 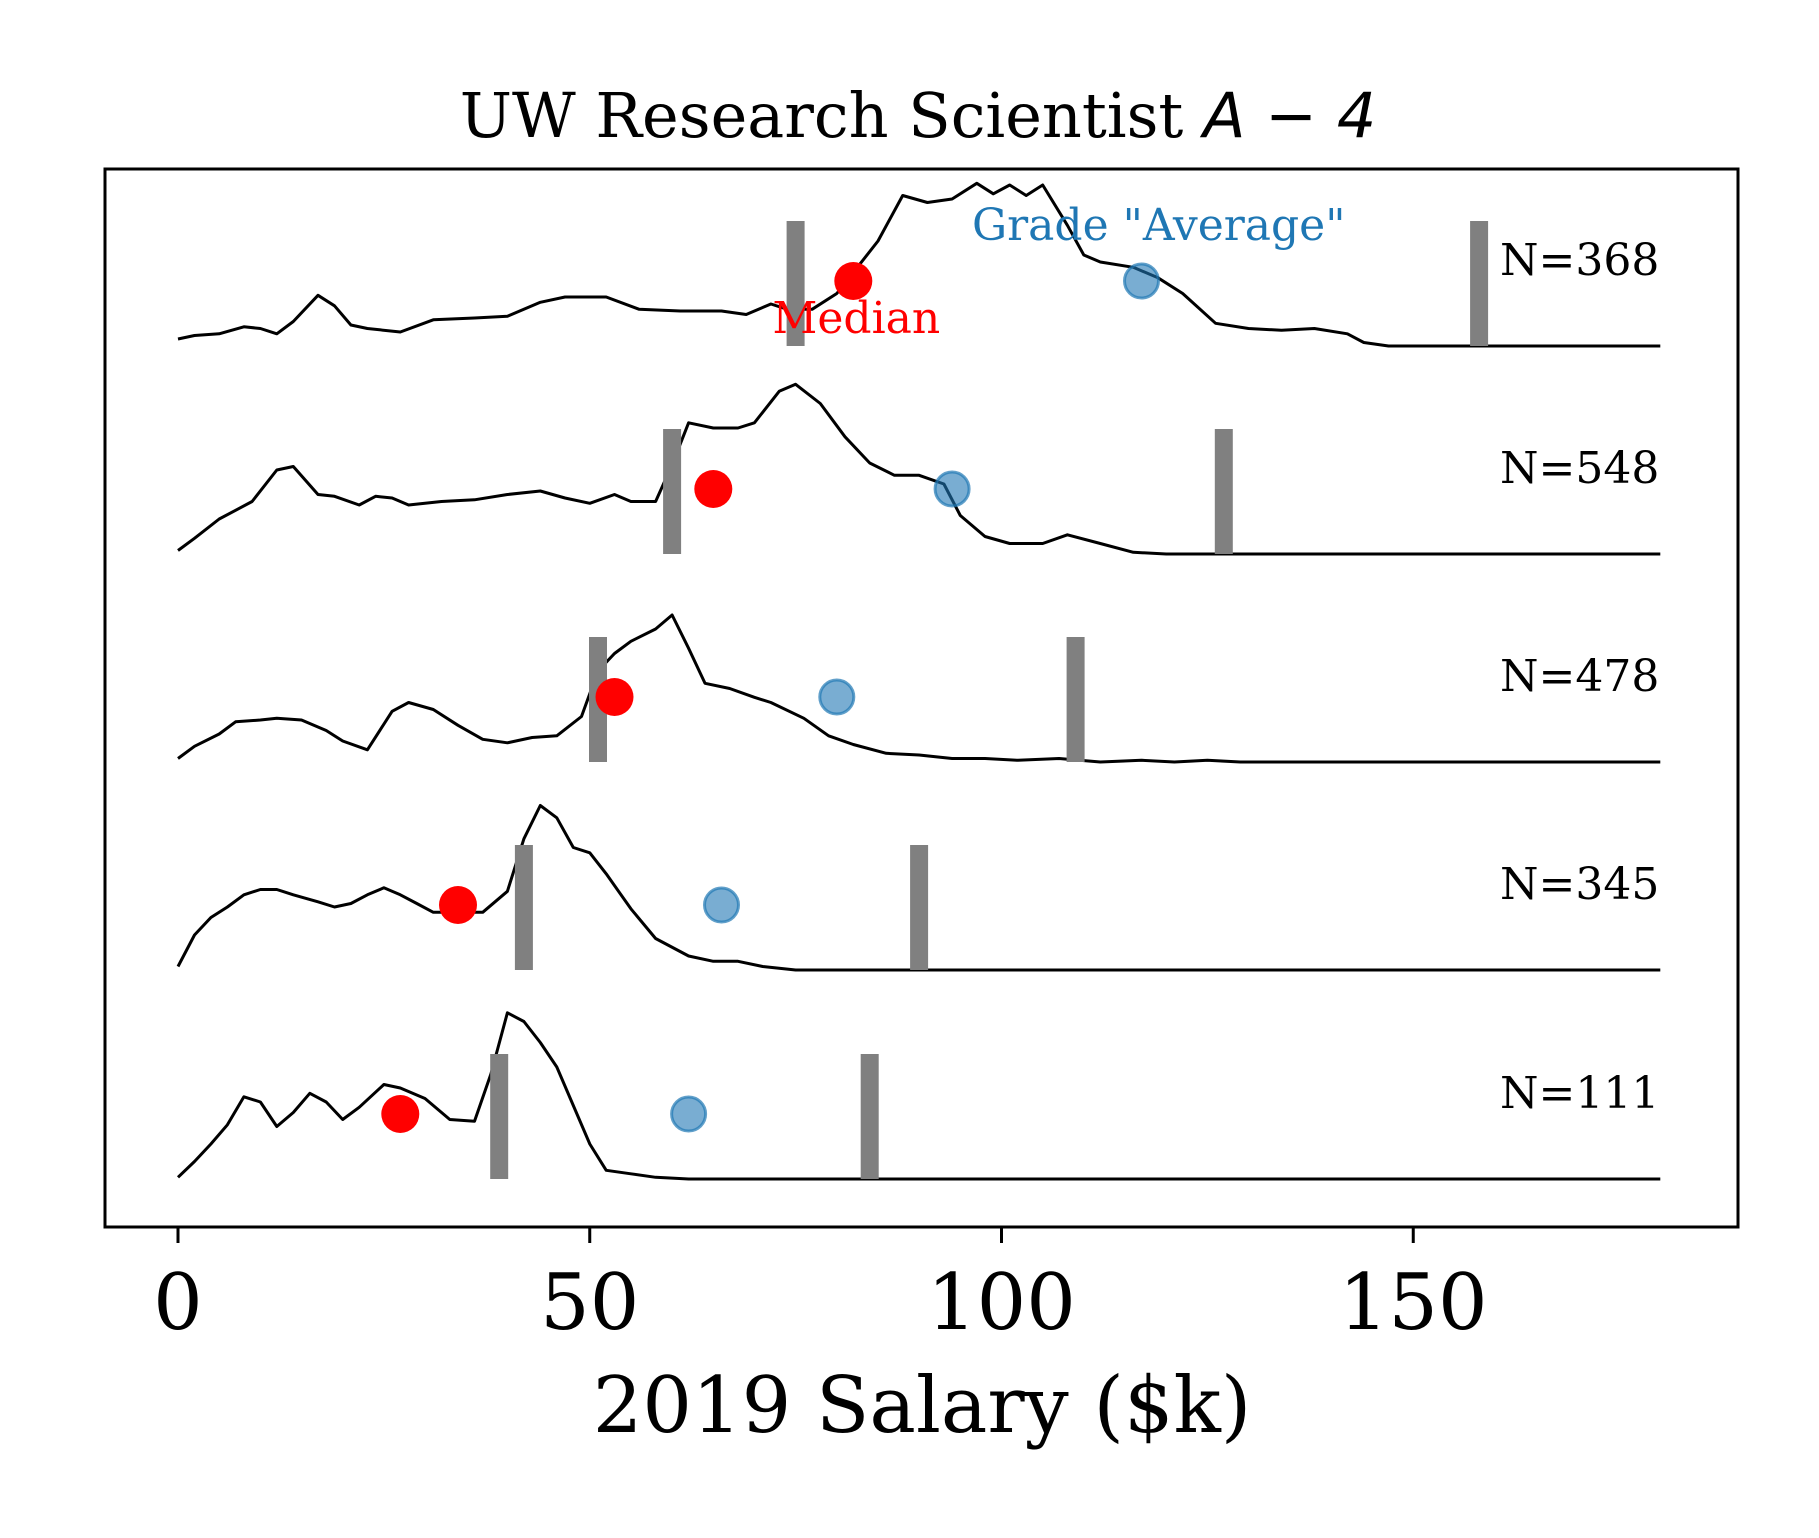 What do you see at coordinates (178, 1303) in the screenshot?
I see `x-tick-label: 0` at bounding box center [178, 1303].